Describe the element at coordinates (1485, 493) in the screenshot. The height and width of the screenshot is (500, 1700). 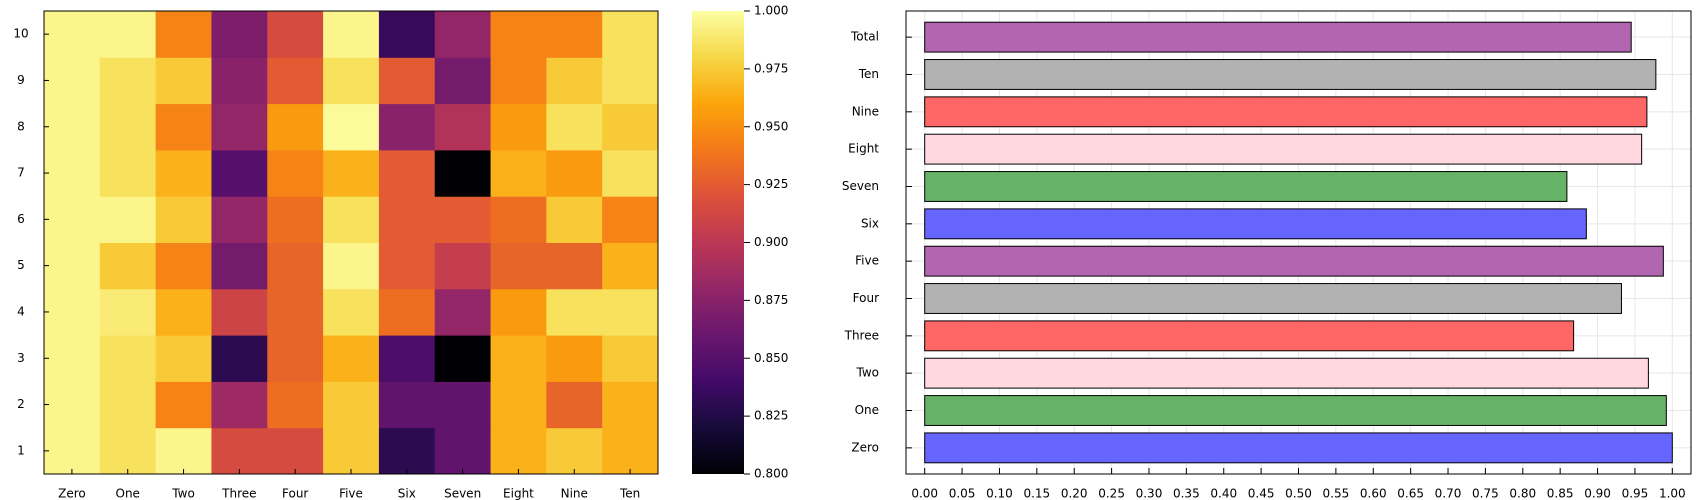
I see `bar-x-tick-label: 0.75` at that location.